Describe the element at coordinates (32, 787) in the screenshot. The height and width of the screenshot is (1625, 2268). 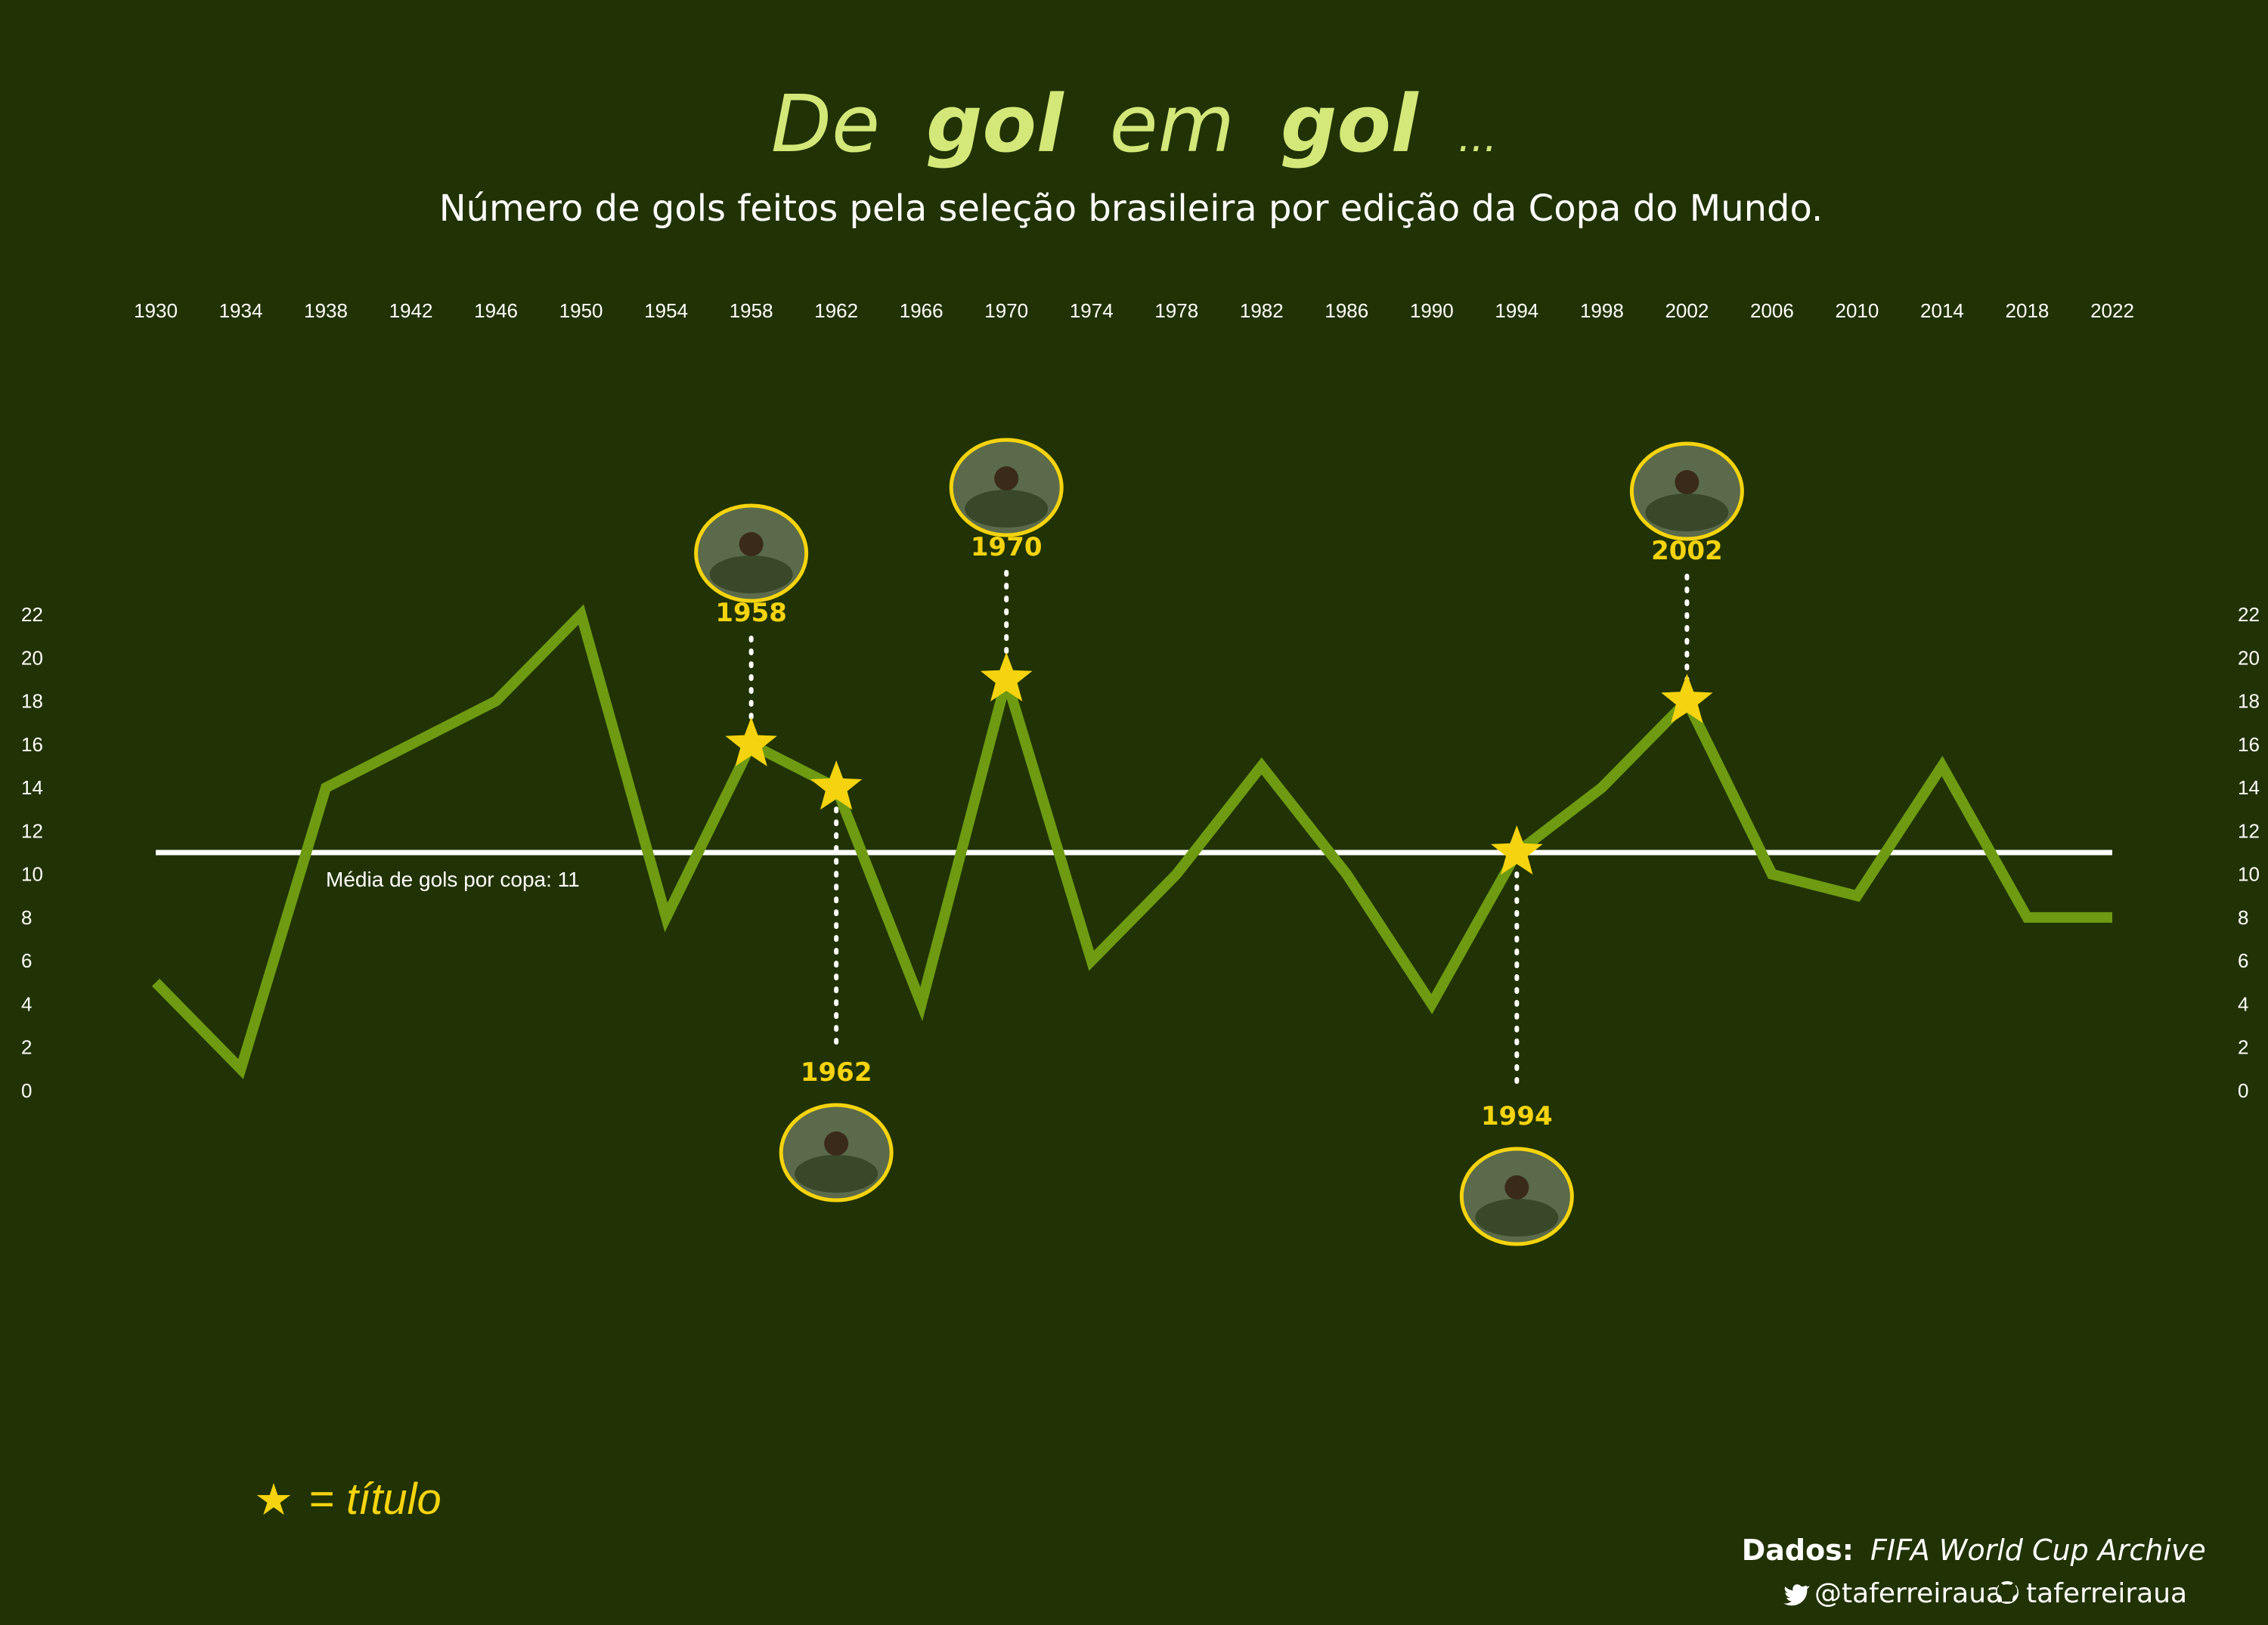
I see `y-tick-label-left: 14` at that location.